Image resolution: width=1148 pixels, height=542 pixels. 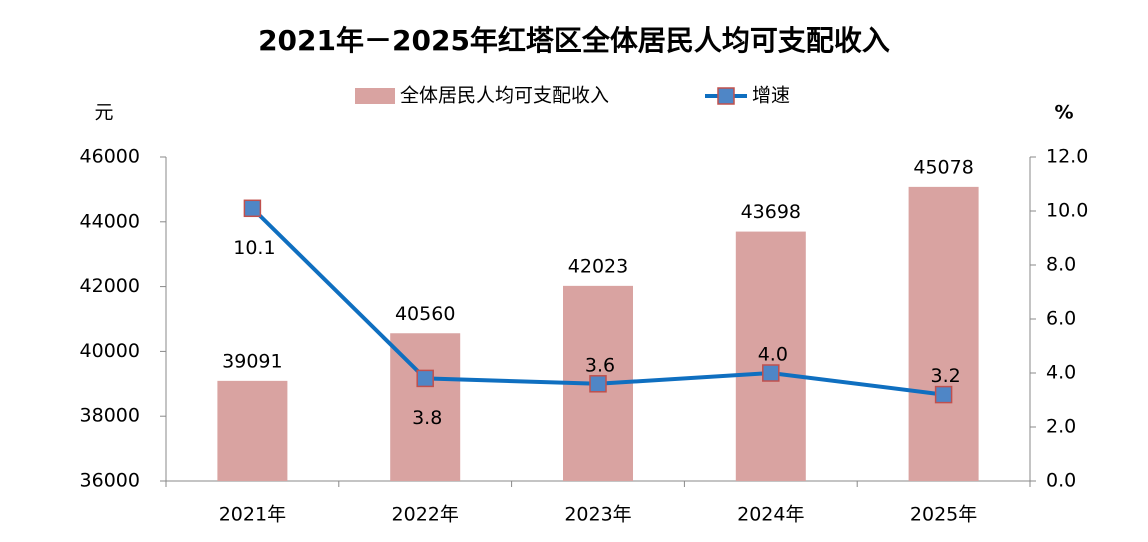 I want to click on line-value-label: 3.6, so click(x=600, y=365).